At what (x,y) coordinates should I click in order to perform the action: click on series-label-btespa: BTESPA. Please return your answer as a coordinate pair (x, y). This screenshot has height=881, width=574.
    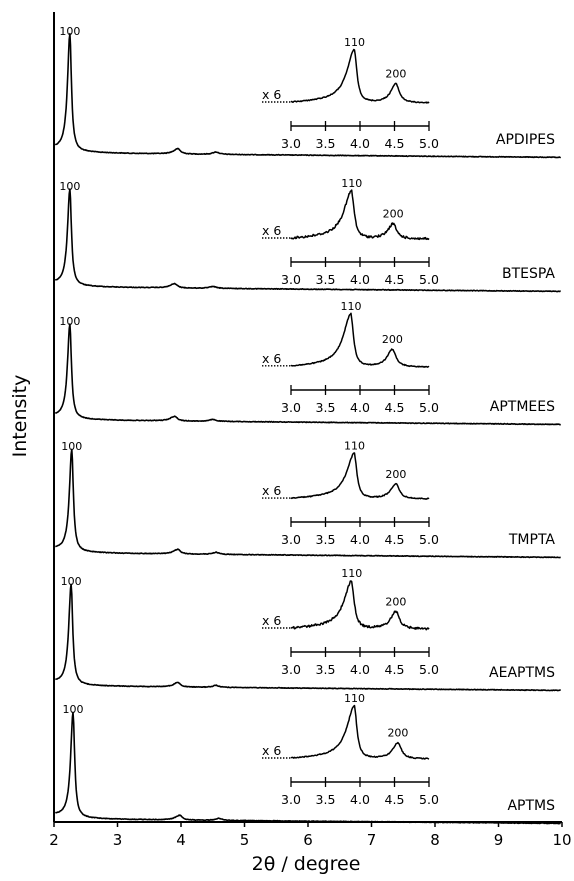
    Looking at the image, I should click on (528, 274).